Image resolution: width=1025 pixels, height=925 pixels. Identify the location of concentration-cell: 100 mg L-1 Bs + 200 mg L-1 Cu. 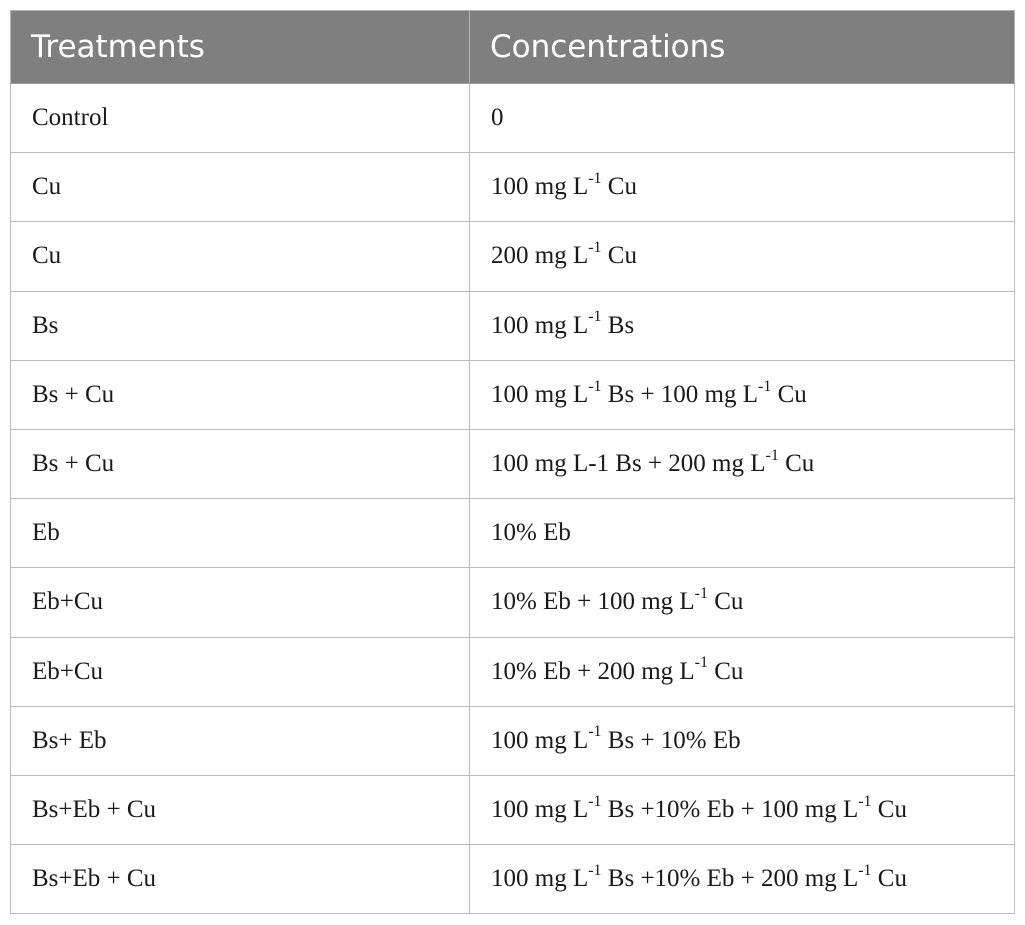
(742, 464).